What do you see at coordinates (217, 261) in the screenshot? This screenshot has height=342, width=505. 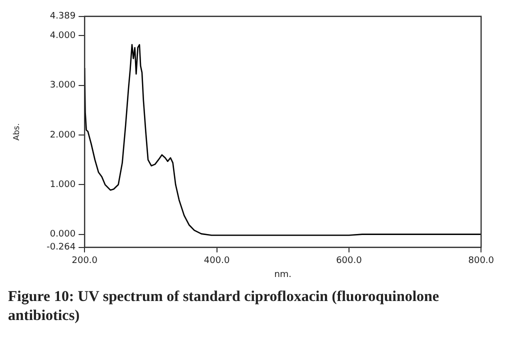 I see `x-tick-label: 400.0` at bounding box center [217, 261].